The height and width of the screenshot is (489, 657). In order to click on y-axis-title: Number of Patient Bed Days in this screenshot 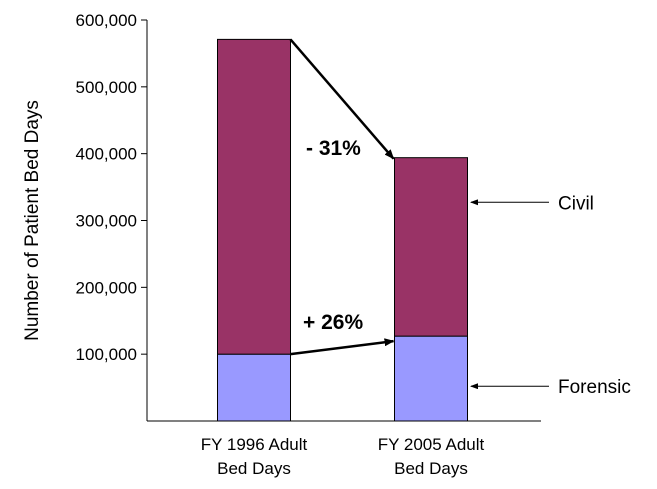, I will do `click(32, 220)`.